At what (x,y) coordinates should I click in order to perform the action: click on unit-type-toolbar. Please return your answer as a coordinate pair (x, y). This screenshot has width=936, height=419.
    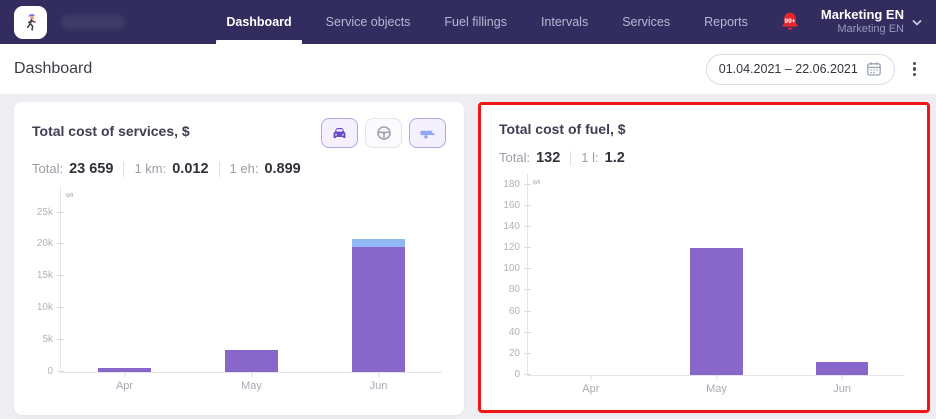
    Looking at the image, I should click on (383, 133).